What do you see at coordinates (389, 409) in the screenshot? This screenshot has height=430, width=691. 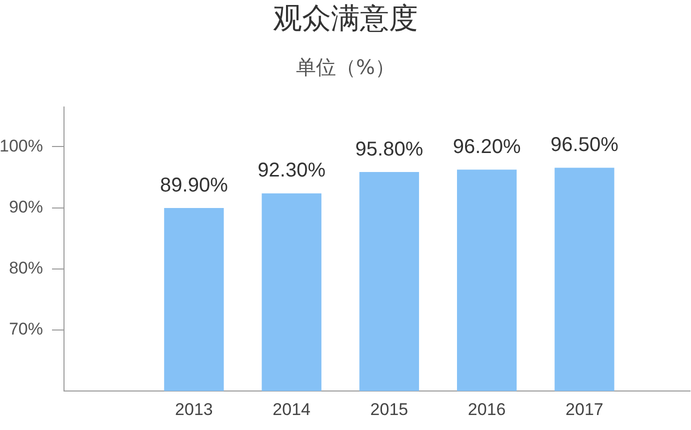 I see `x-tick-label: 2015` at bounding box center [389, 409].